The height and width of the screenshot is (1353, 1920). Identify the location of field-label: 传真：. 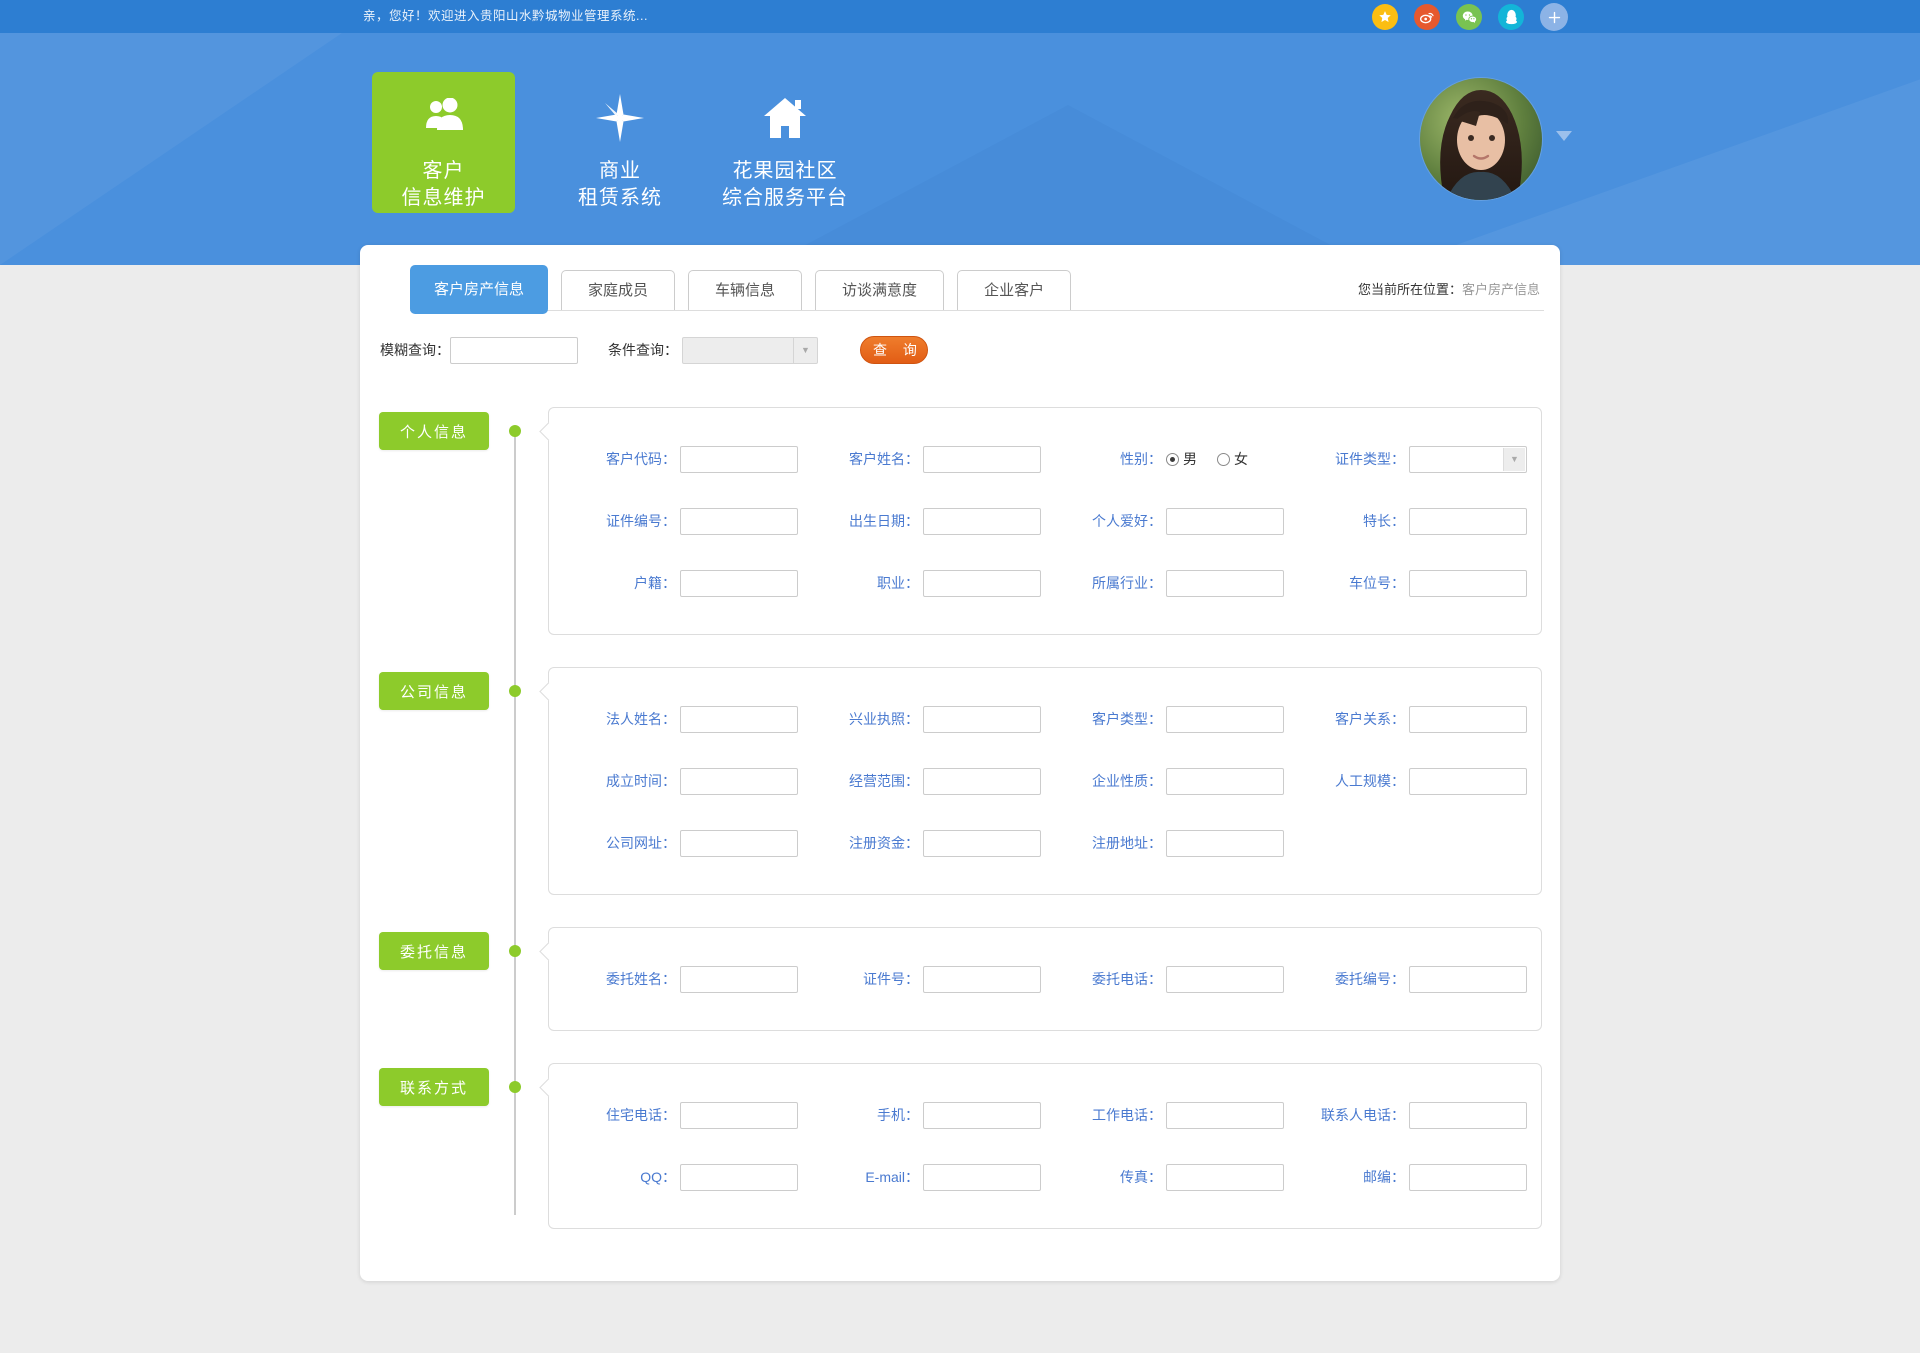
(1141, 1177).